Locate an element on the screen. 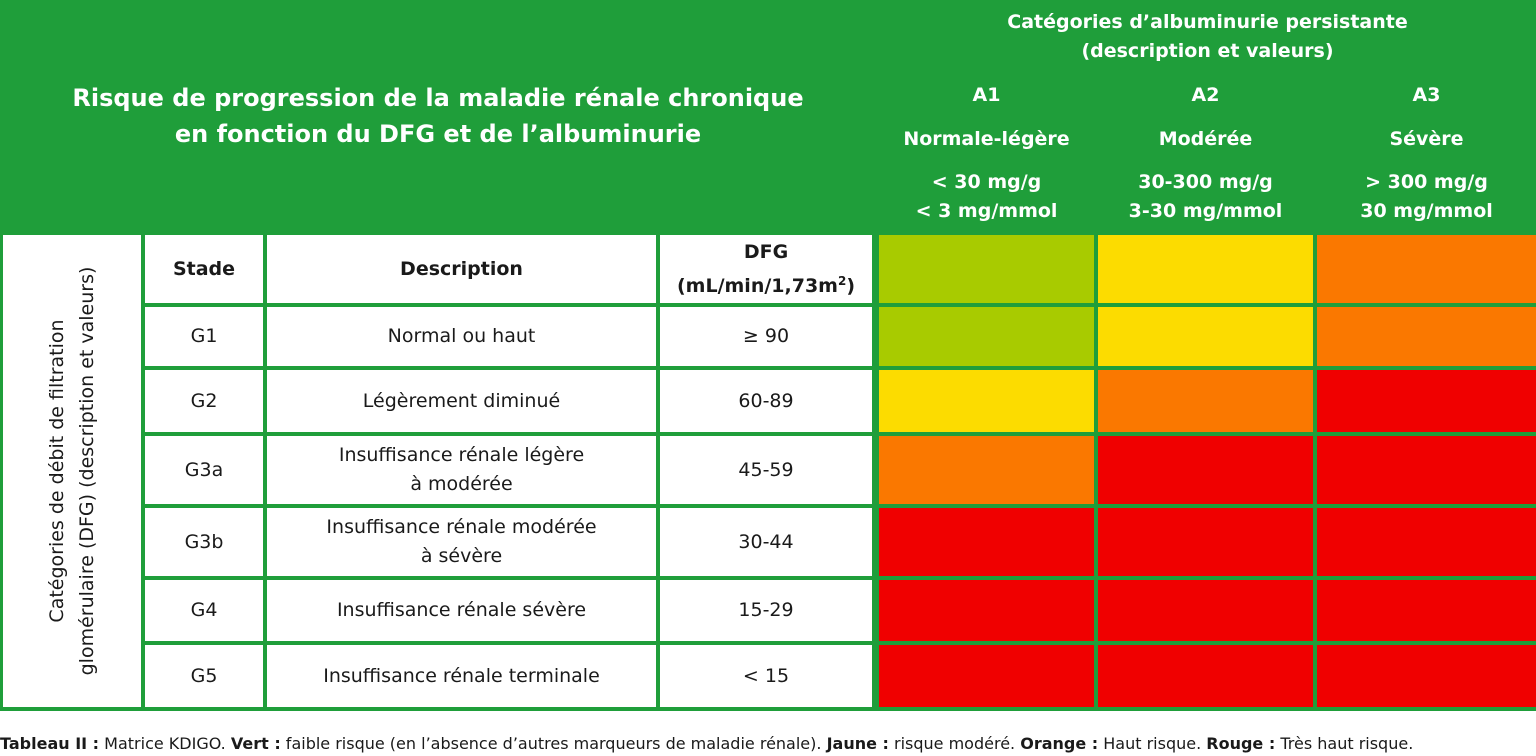  caption-rouge-label: Rouge : is located at coordinates (1241, 743).